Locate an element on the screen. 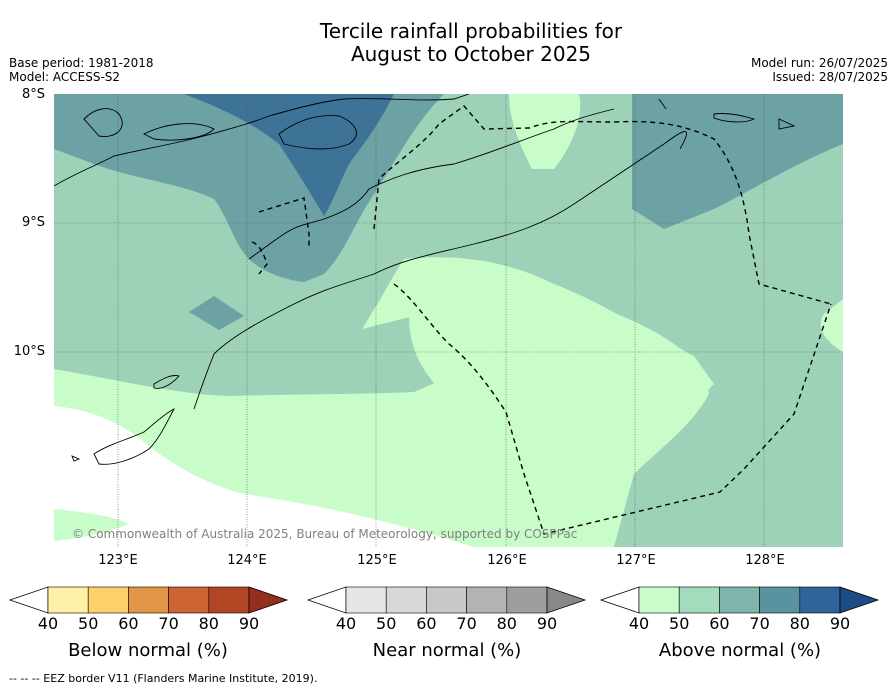 The height and width of the screenshot is (690, 896). colorbar-above-tick-label: 60 is located at coordinates (719, 623).